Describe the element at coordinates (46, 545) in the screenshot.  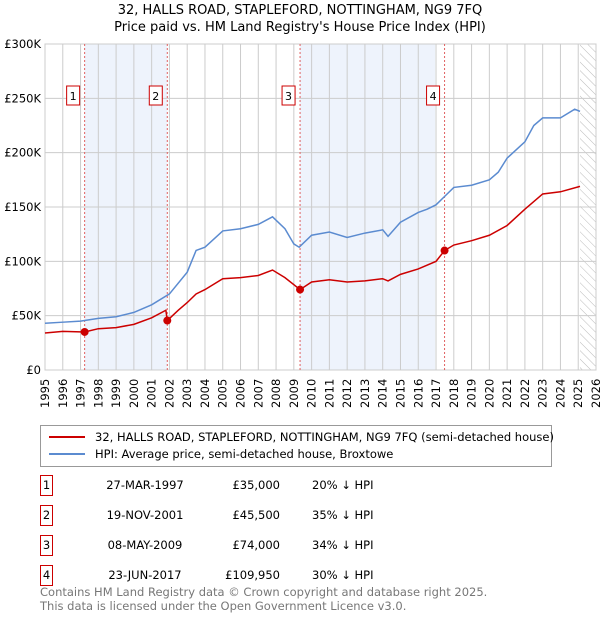
I see `sale-number: 3` at that location.